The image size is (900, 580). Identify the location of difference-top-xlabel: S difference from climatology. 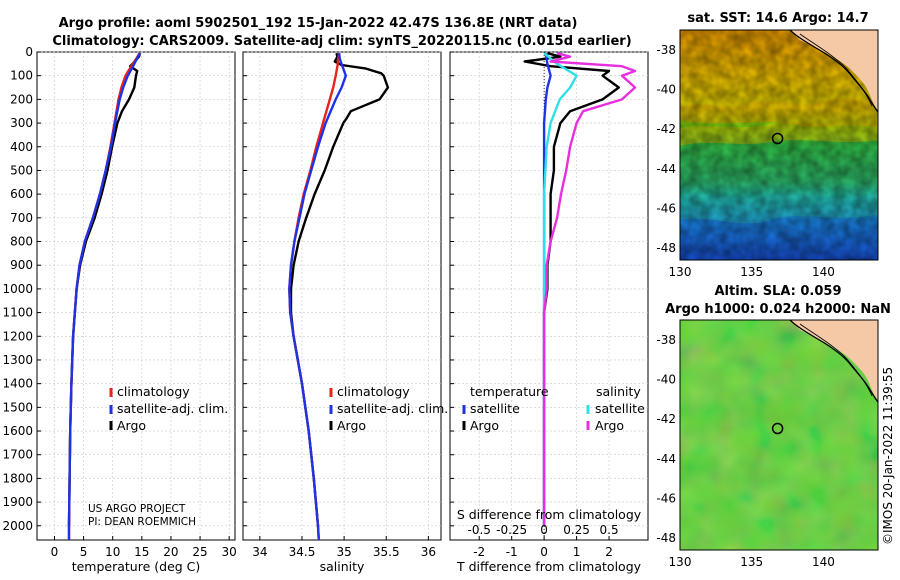
(549, 514).